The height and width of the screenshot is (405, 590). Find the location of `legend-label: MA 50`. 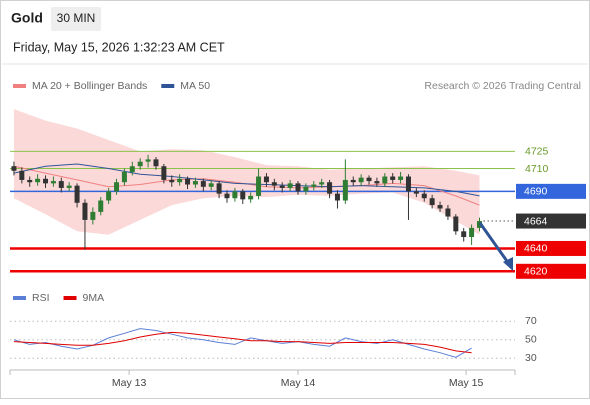

legend-label: MA 50 is located at coordinates (195, 86).